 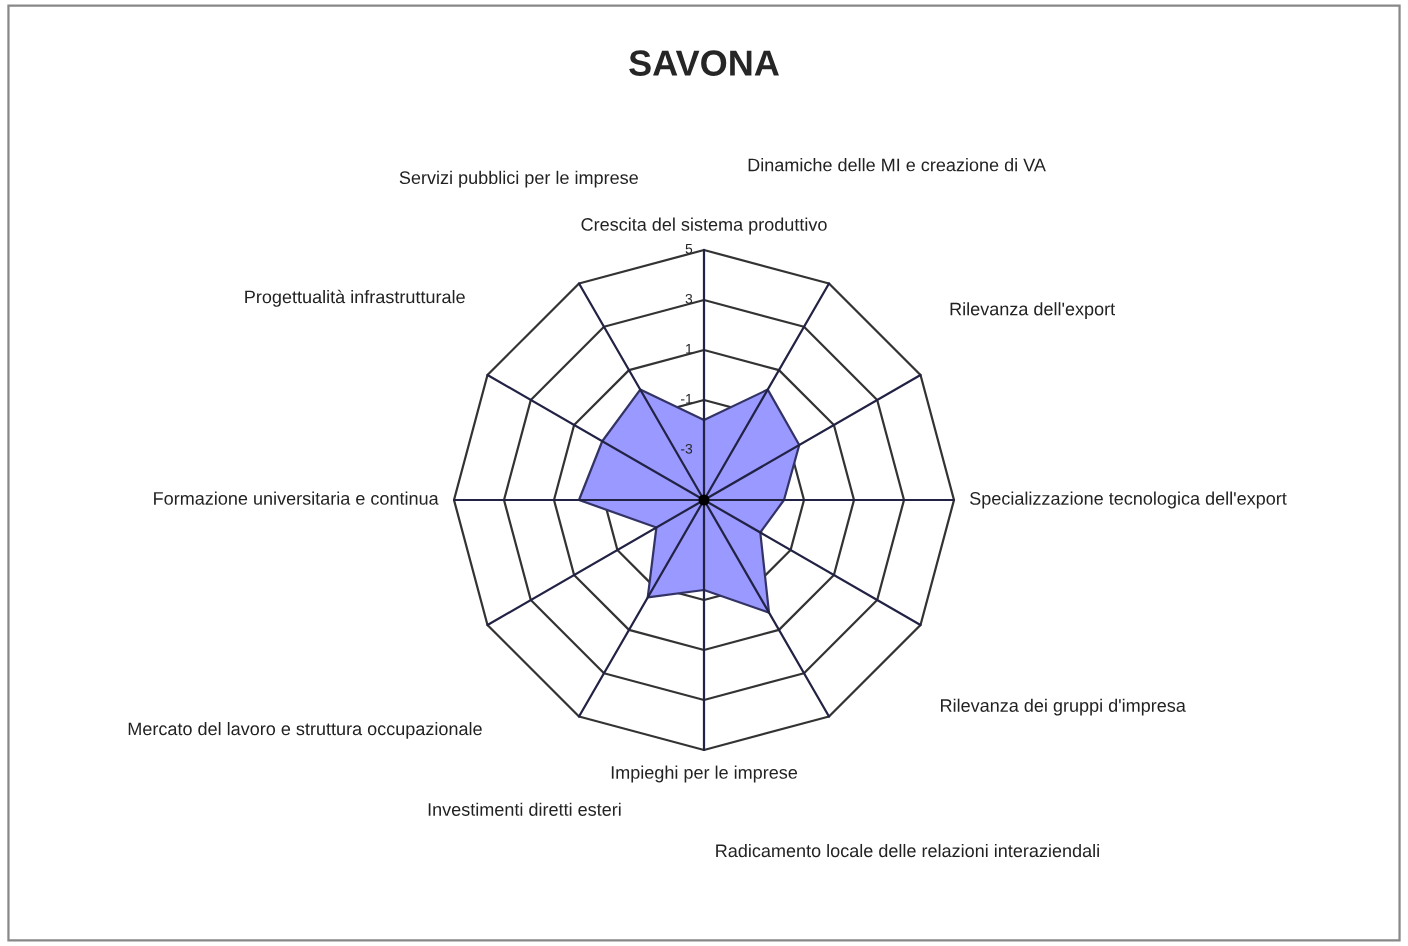 What do you see at coordinates (355, 298) in the screenshot?
I see `spoke-label: Progettualità infrastrutturale` at bounding box center [355, 298].